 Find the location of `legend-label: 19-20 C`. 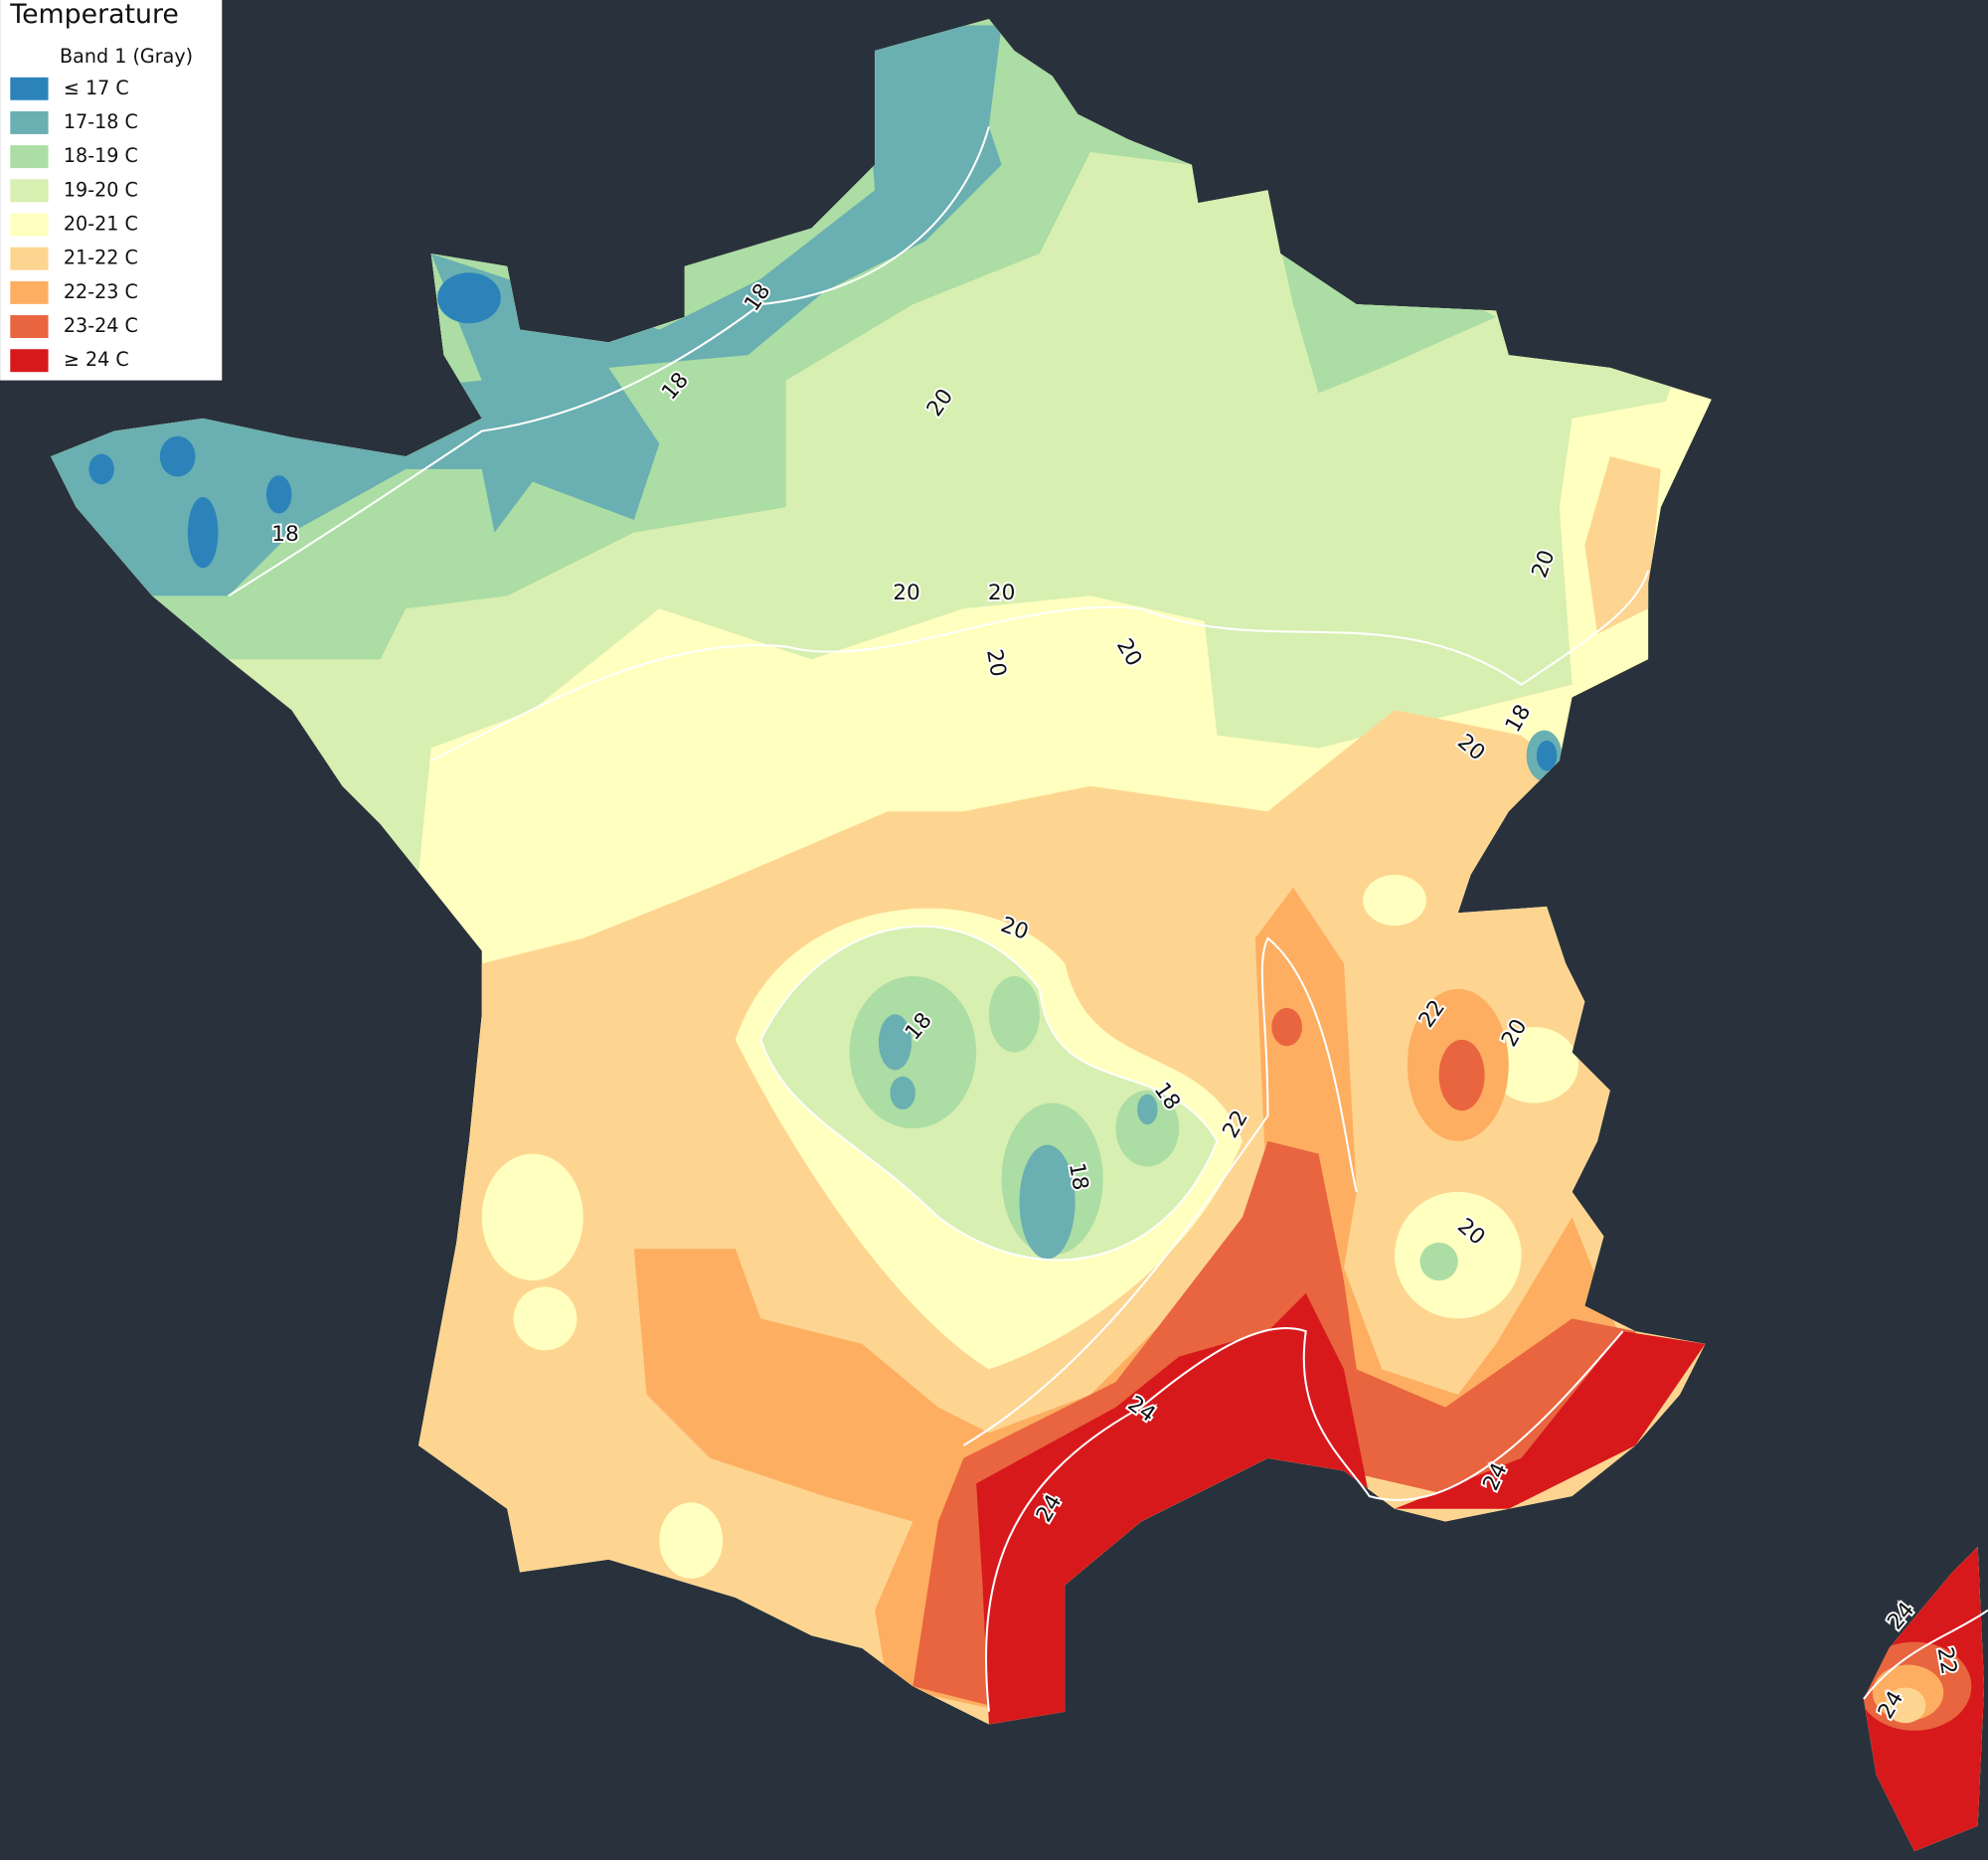

legend-label: 19-20 C is located at coordinates (101, 189).